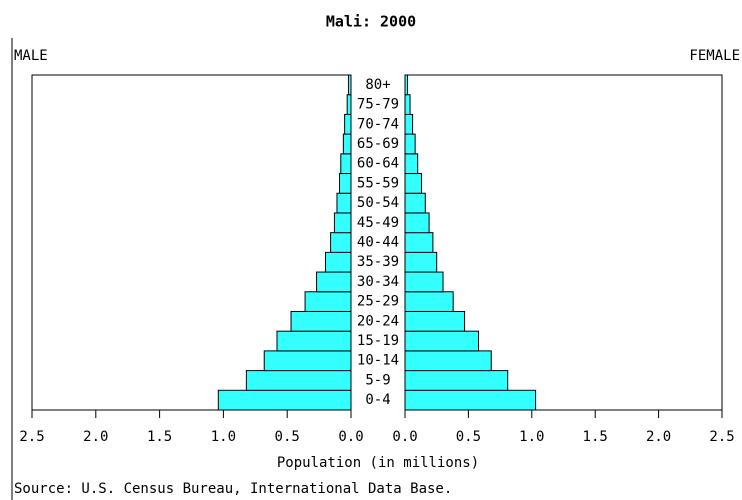 Image resolution: width=742 pixels, height=500 pixels. What do you see at coordinates (714, 56) in the screenshot?
I see `legend-female: FEMALE` at bounding box center [714, 56].